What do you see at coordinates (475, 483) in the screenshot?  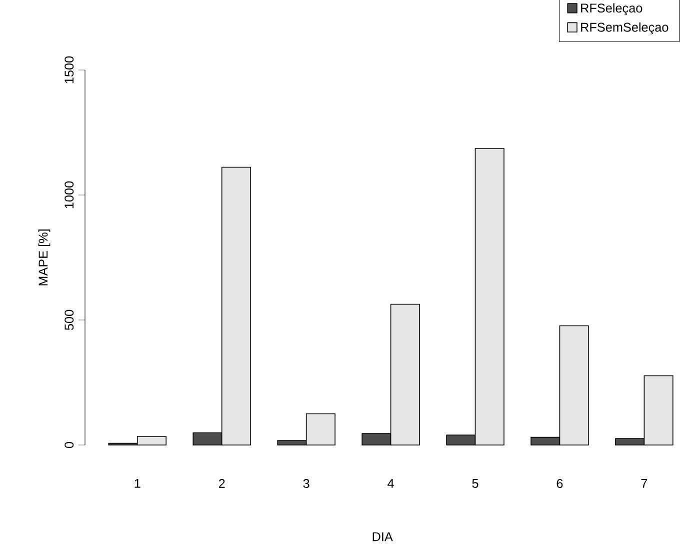 I see `x-tick-label: 5` at bounding box center [475, 483].